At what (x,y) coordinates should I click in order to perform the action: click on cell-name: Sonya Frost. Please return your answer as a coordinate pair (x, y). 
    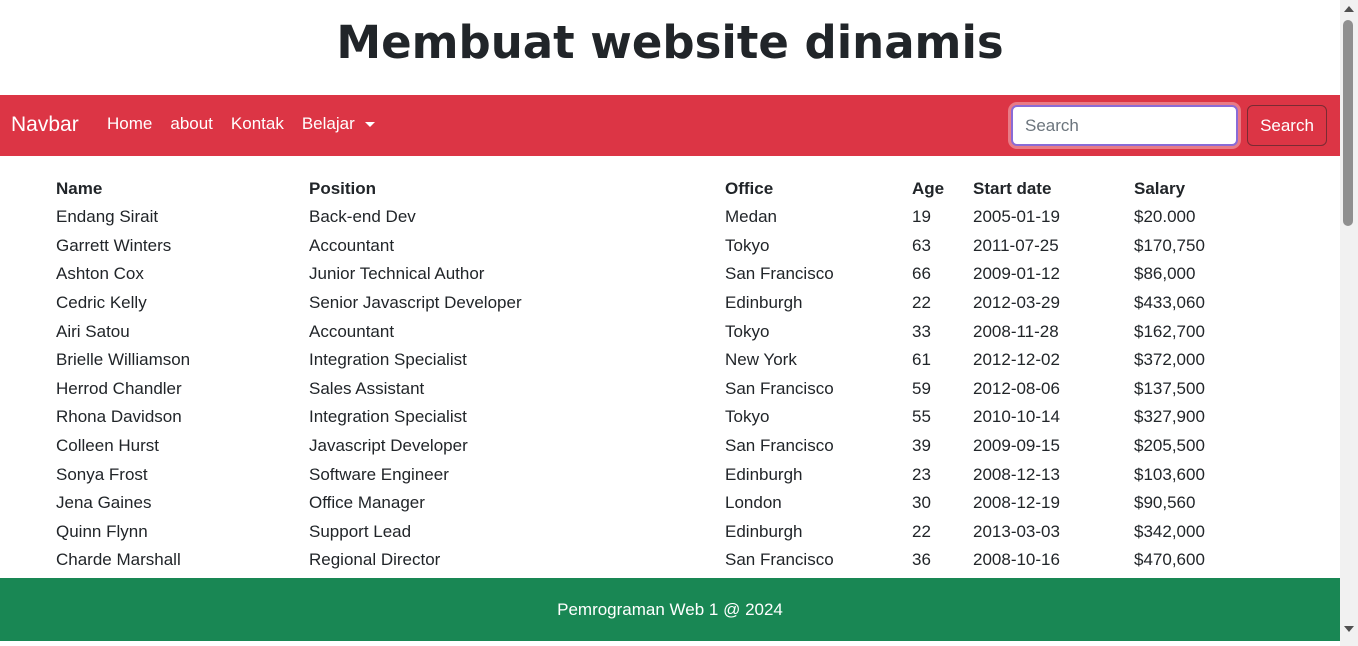
    Looking at the image, I should click on (102, 474).